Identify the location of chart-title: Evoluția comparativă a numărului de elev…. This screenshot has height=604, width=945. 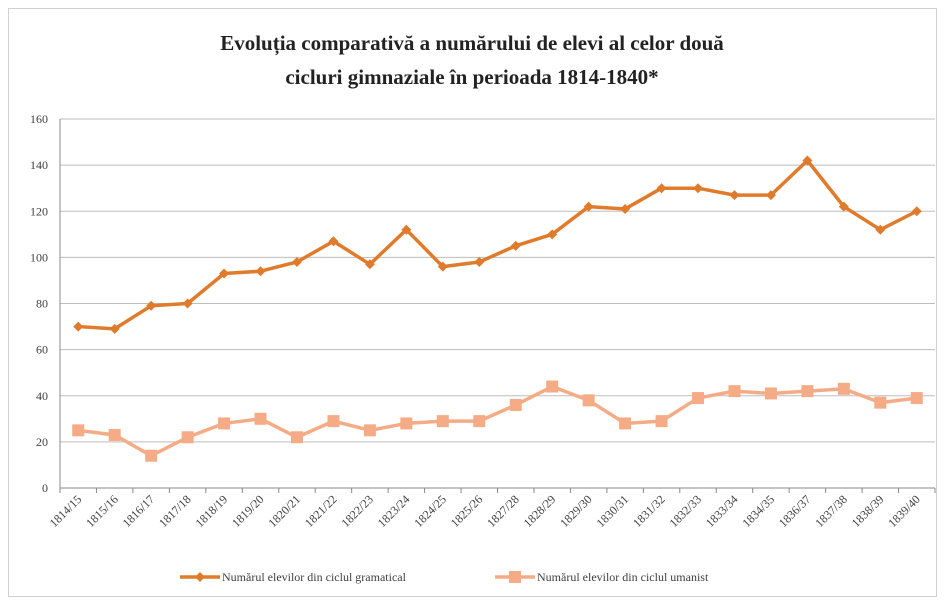
(472, 43).